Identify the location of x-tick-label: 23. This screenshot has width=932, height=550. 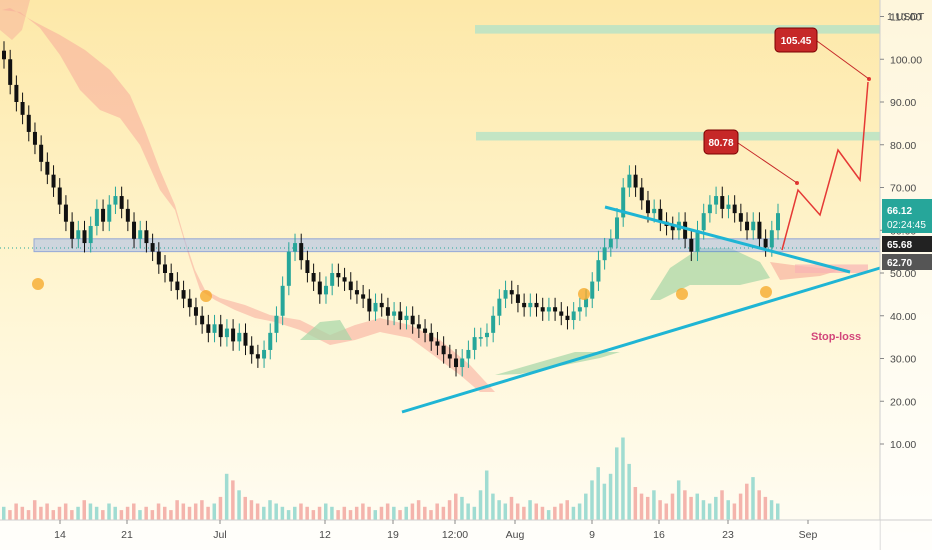
(728, 535).